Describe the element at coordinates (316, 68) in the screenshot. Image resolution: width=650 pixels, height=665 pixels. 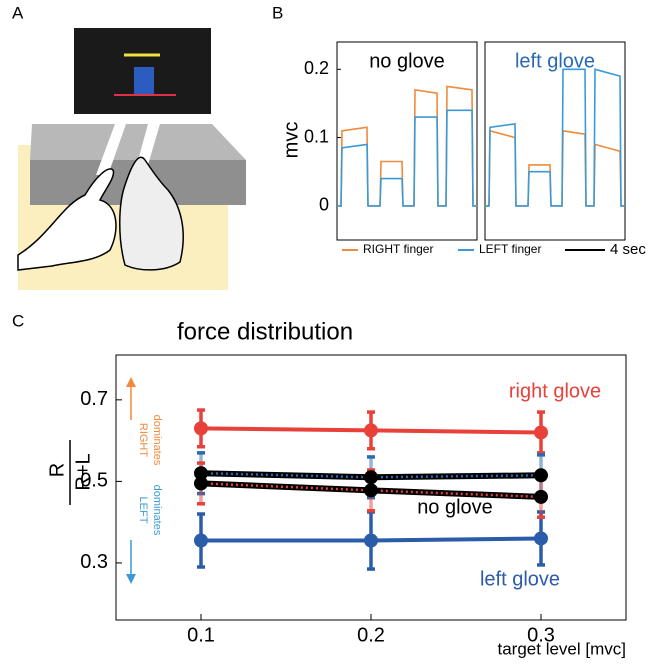
I see `y-tick-label: 0.2` at that location.